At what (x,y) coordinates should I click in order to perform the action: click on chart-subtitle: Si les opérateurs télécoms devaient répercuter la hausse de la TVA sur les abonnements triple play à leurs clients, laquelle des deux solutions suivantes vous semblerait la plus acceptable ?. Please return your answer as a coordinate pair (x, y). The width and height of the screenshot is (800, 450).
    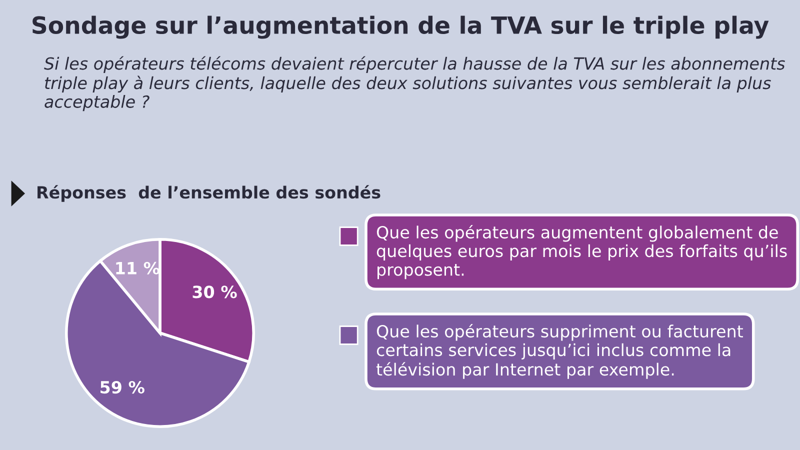
    Looking at the image, I should click on (414, 84).